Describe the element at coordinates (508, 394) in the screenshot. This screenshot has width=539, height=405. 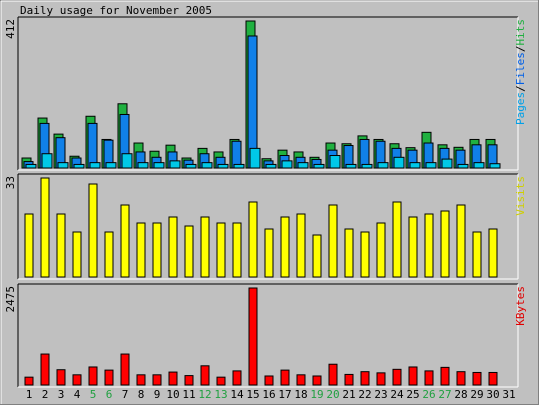
I see `x-tick-label-day-31: 31` at that location.